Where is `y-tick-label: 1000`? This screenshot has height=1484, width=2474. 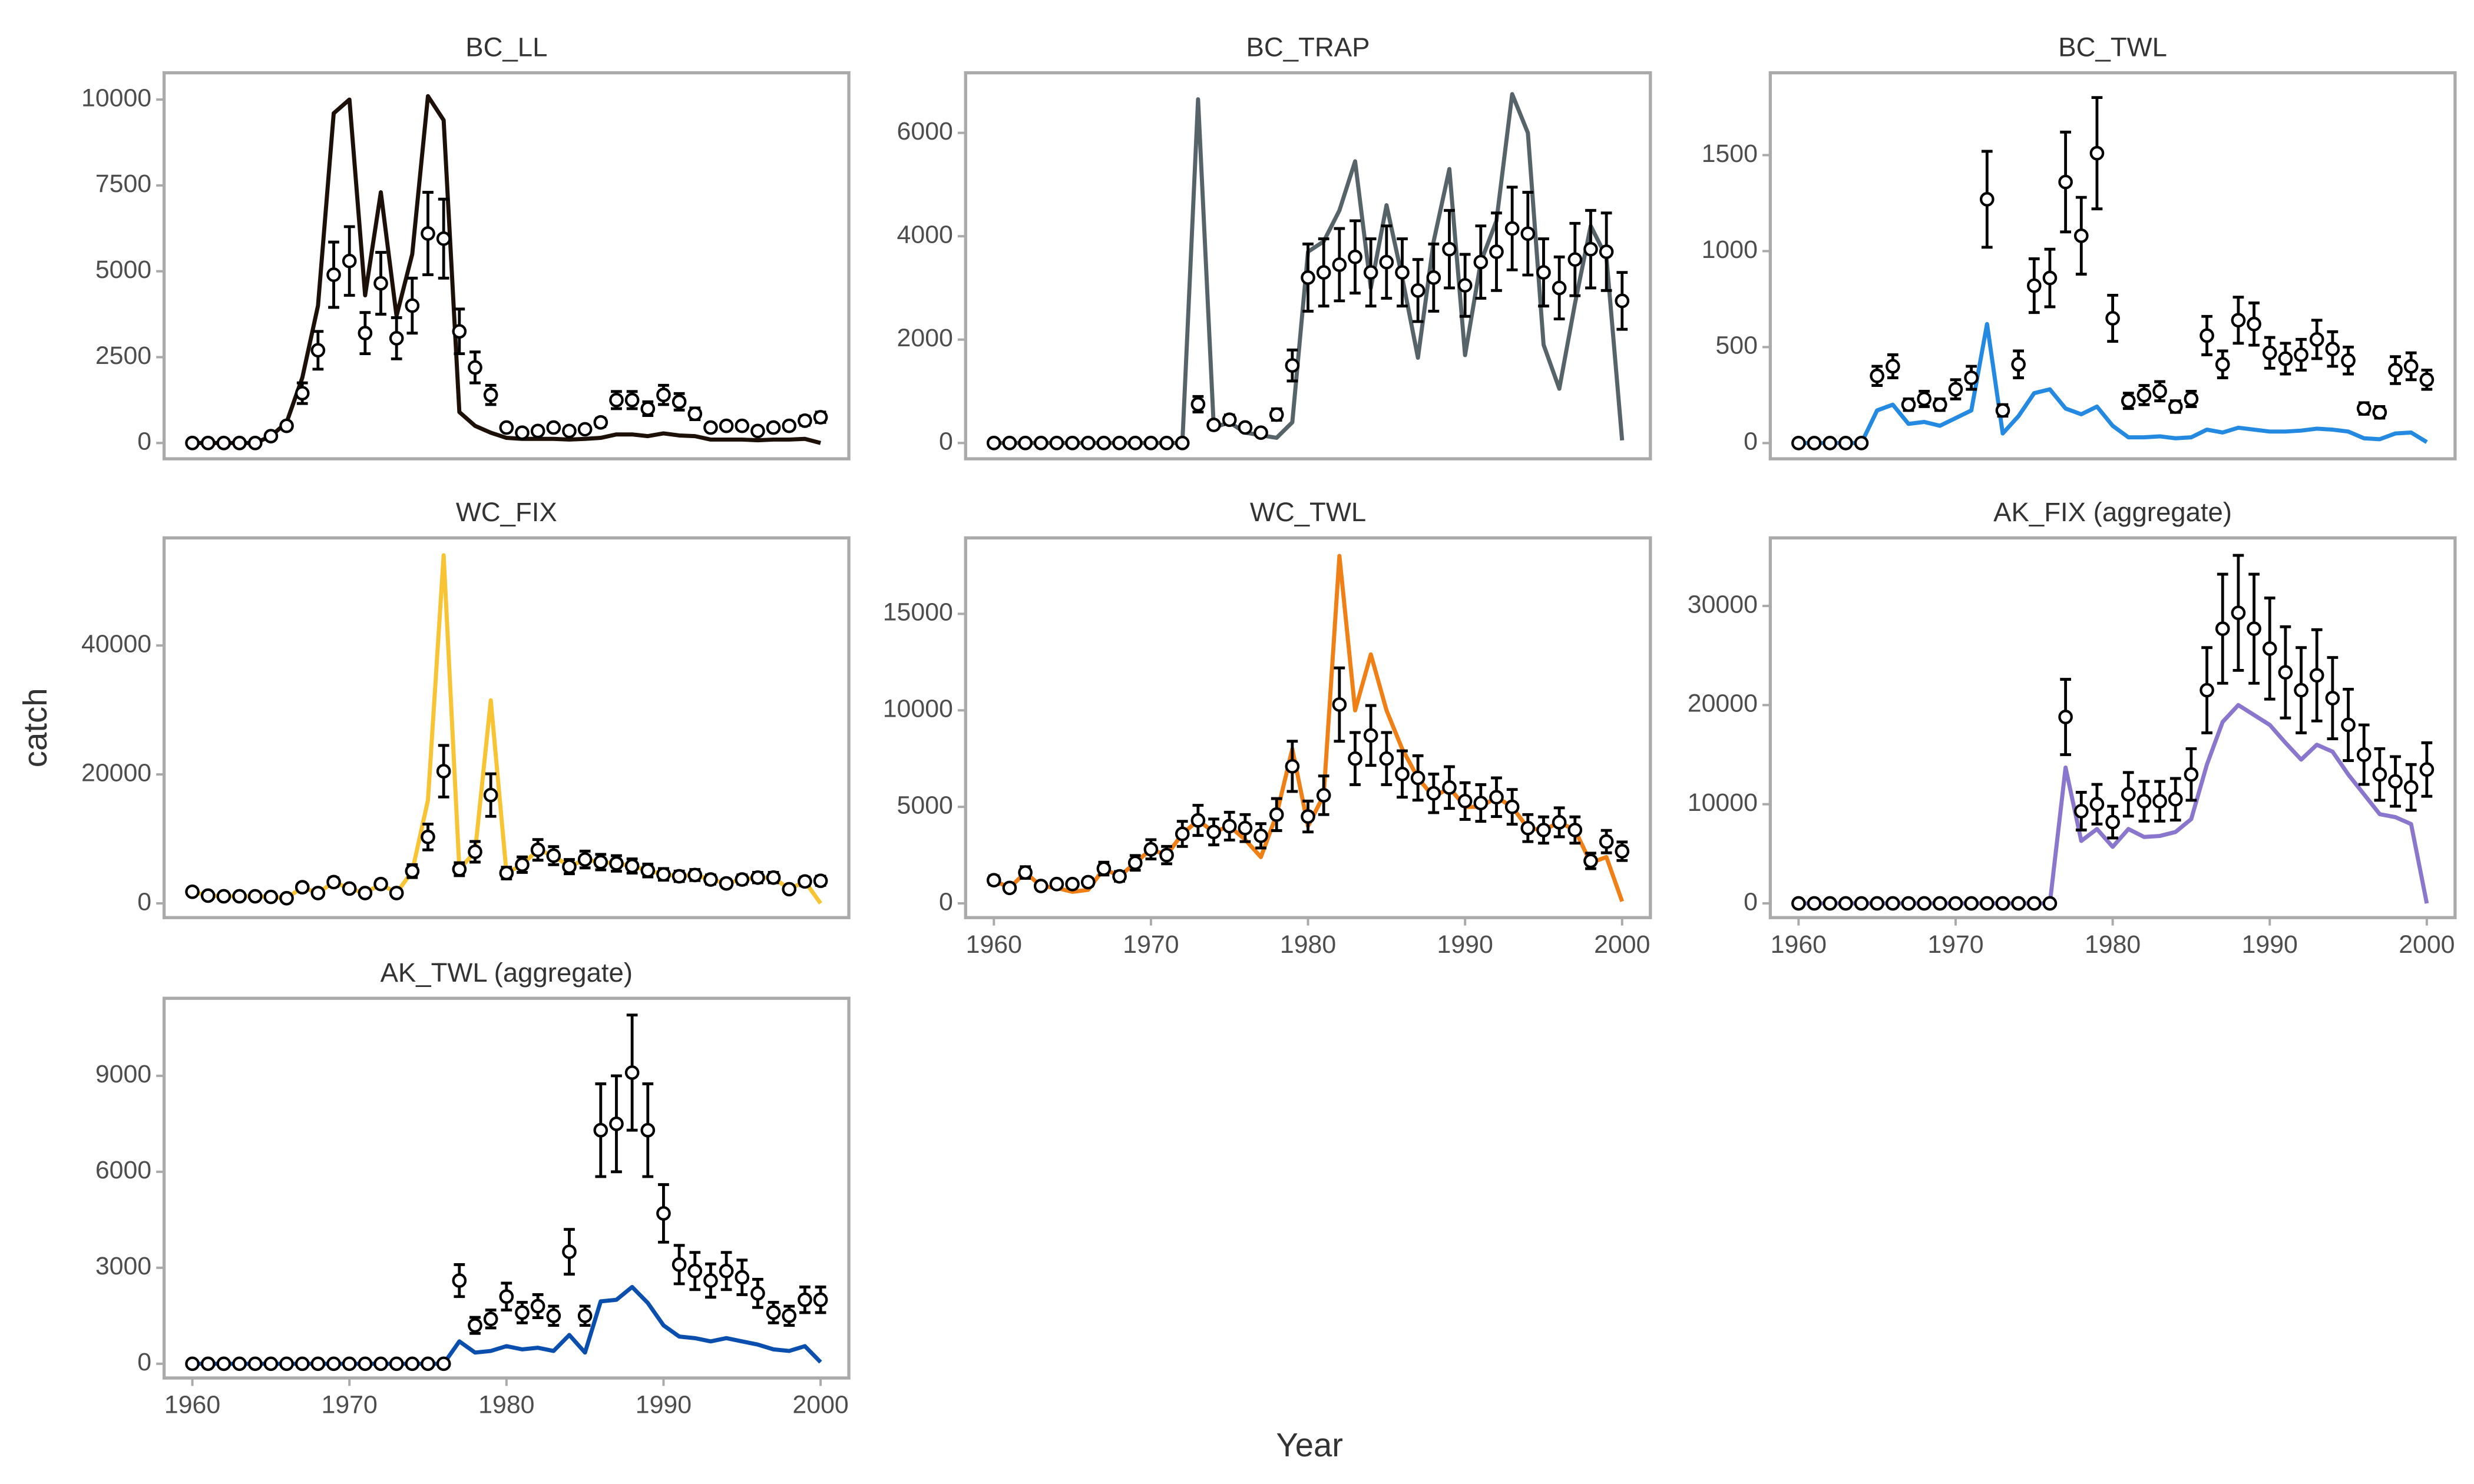 y-tick-label: 1000 is located at coordinates (1730, 250).